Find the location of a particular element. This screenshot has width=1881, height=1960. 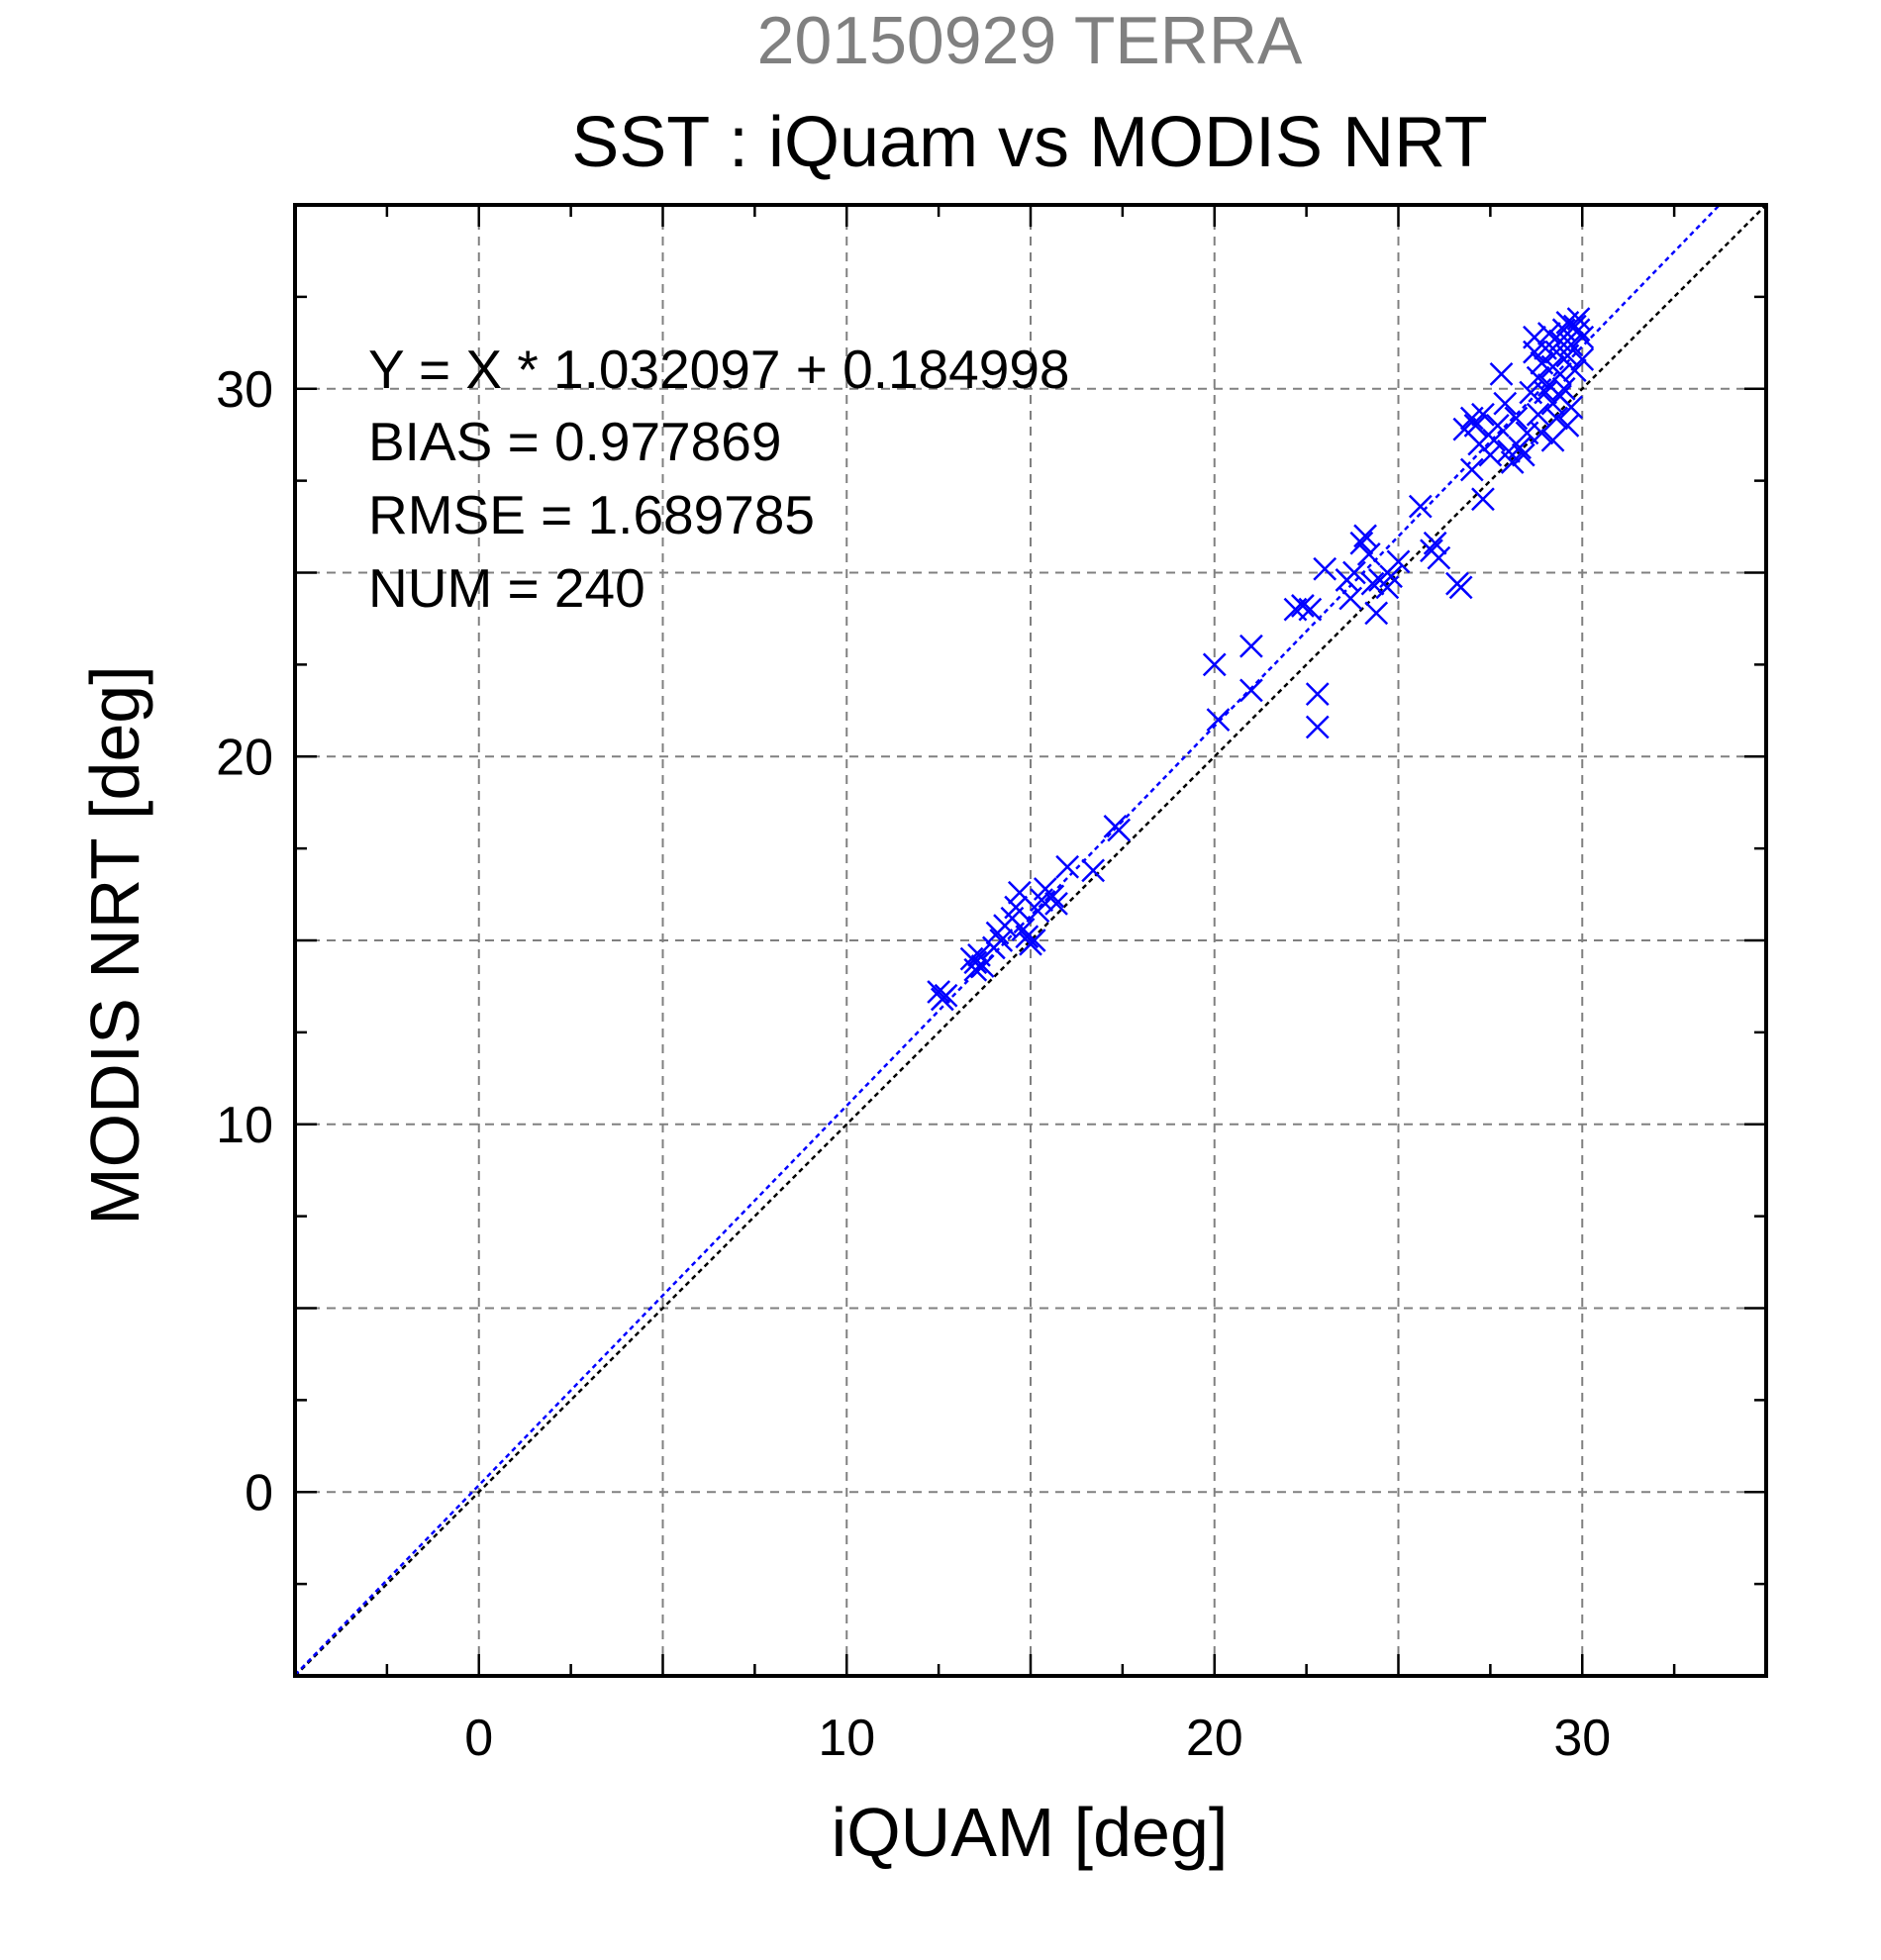

x-tick-label: 30 is located at coordinates (1582, 1738).